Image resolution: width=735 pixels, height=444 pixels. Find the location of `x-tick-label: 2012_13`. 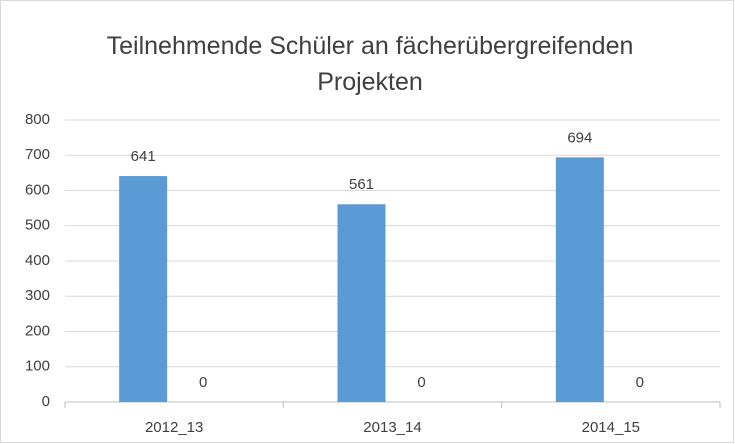

x-tick-label: 2012_13 is located at coordinates (174, 427).